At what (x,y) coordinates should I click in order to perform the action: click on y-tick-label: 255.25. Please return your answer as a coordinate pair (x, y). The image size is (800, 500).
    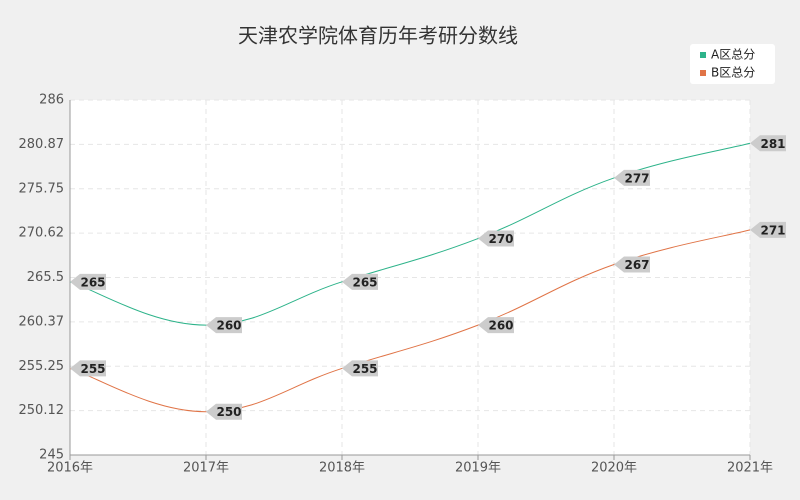
    Looking at the image, I should click on (42, 366).